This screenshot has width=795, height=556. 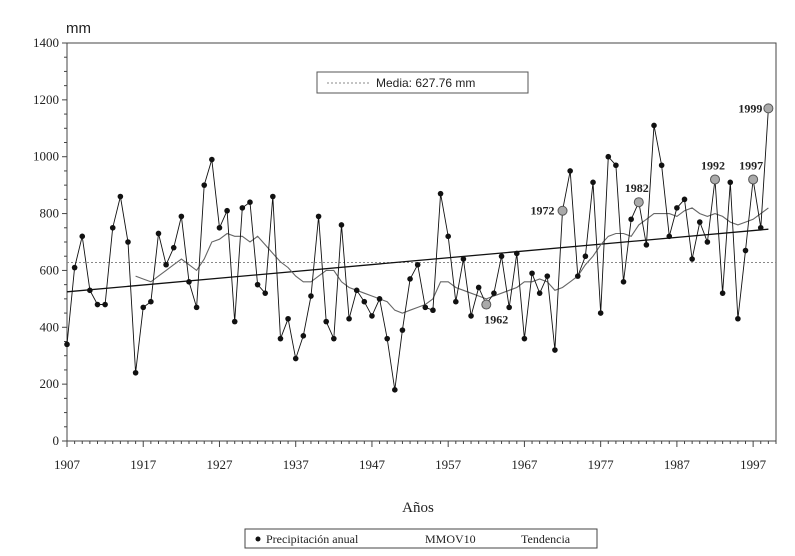 I want to click on y-tick-label: 400, so click(x=50, y=326).